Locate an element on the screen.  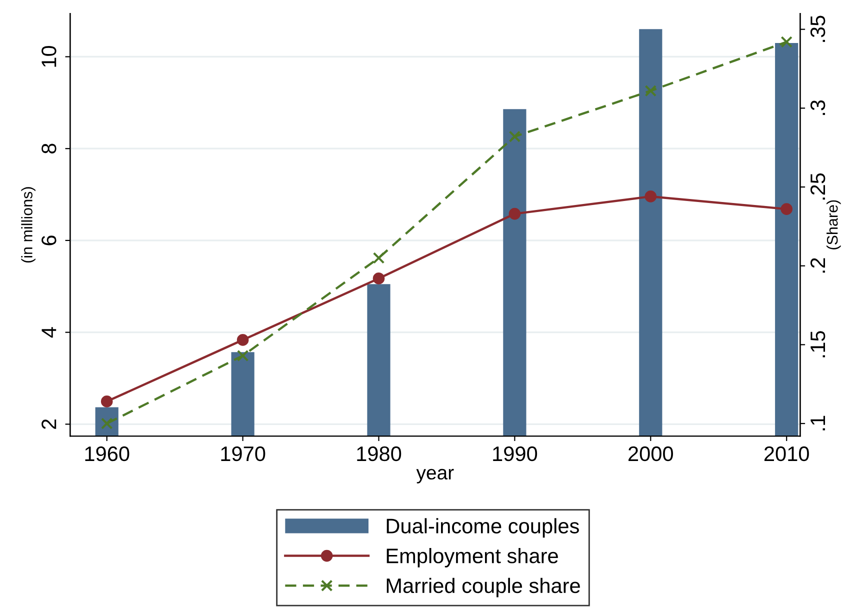
legend-label: Dual-income couples is located at coordinates (482, 528).